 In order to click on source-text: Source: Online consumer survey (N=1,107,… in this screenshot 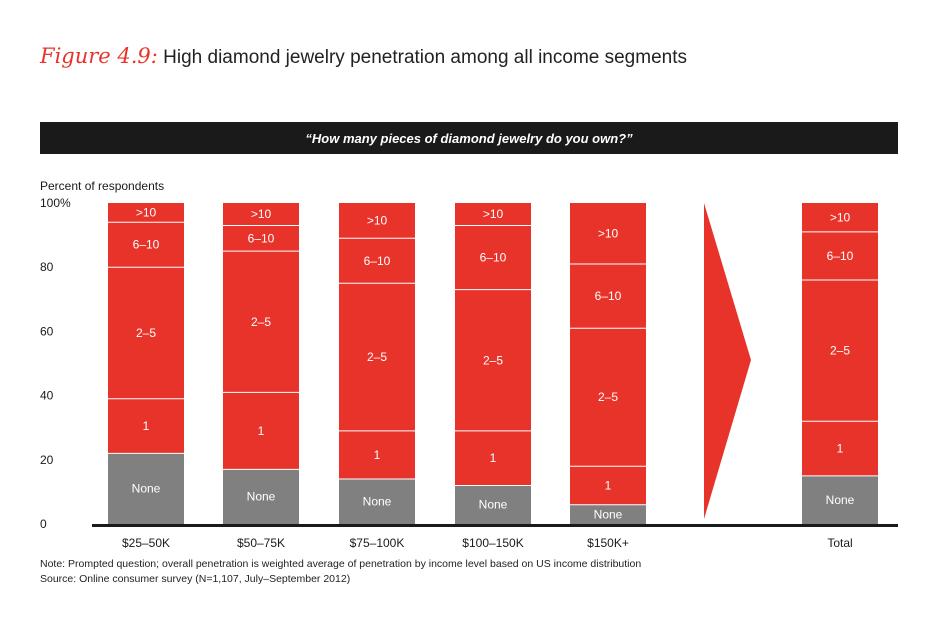, I will do `click(195, 579)`.